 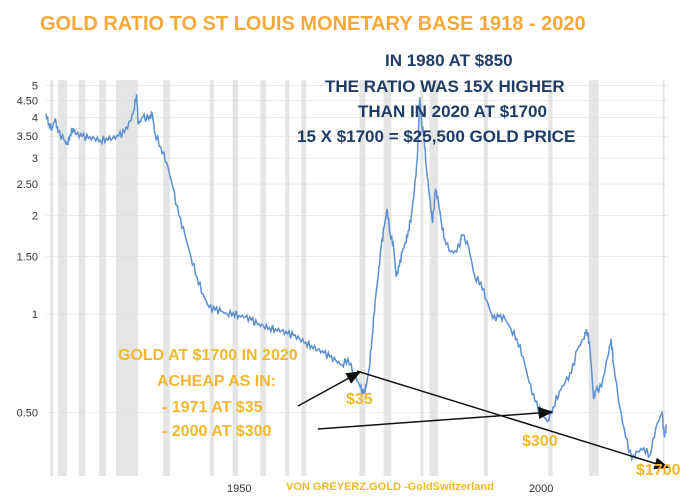 I want to click on y-tick-label: 0.50, so click(x=27, y=414).